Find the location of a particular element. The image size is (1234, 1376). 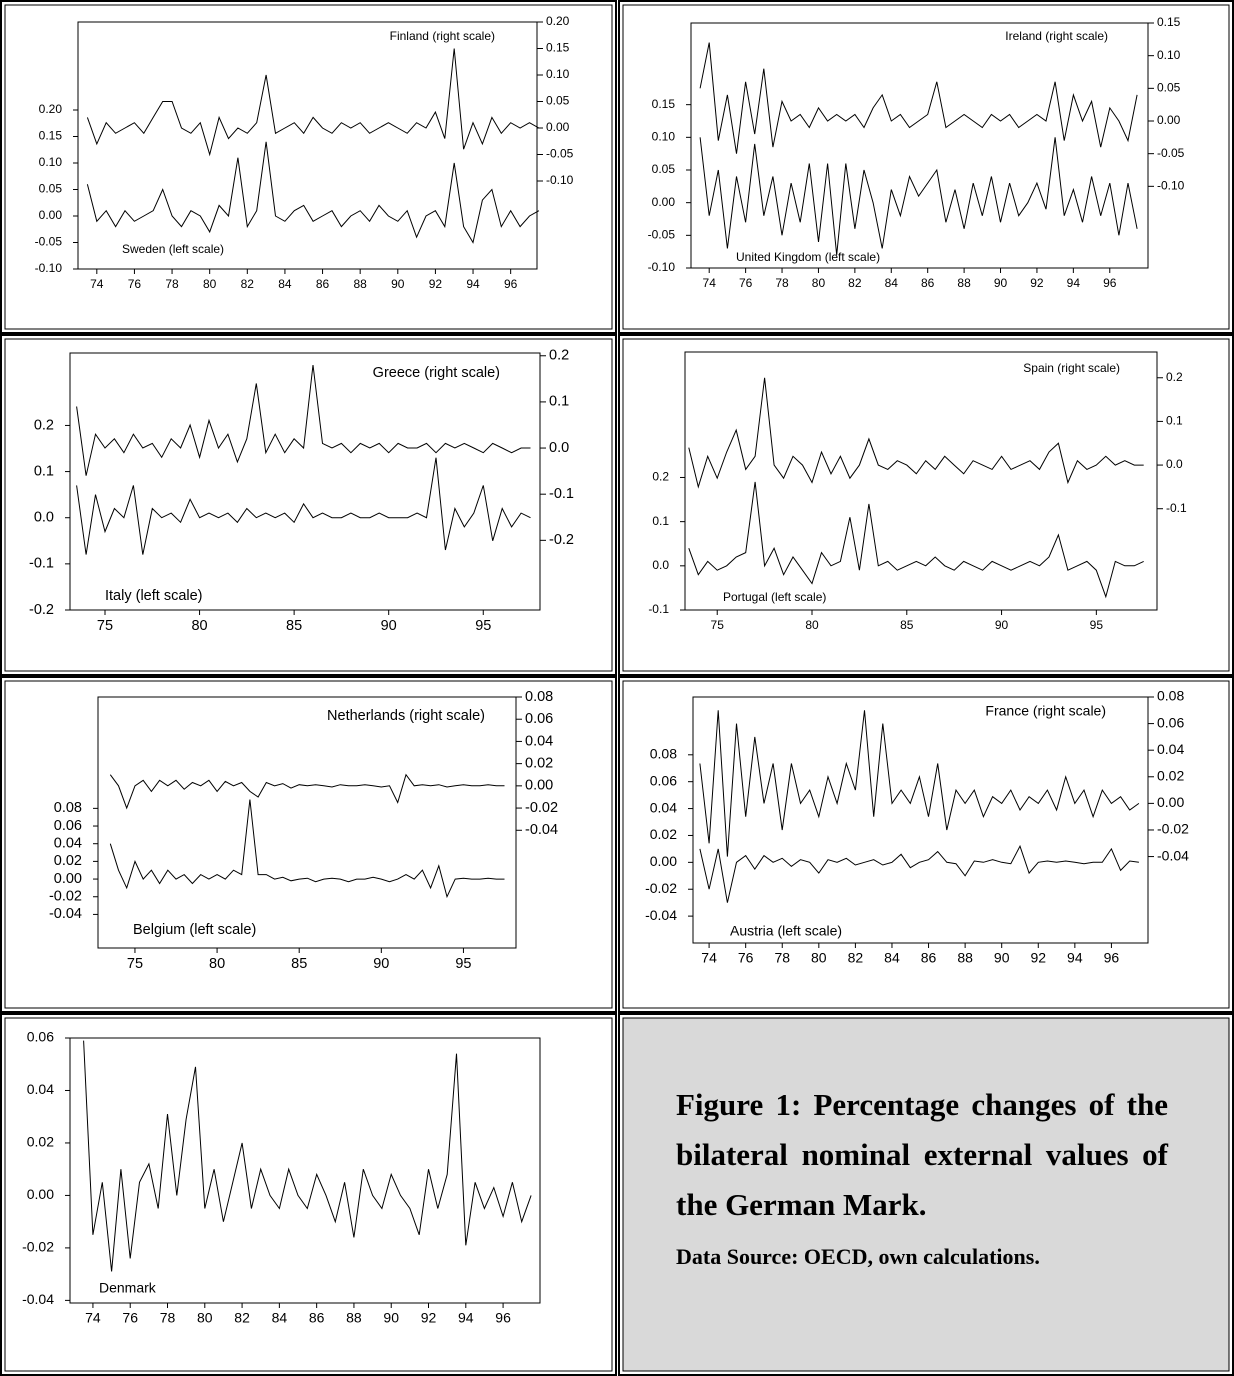

y-tick-label: -0.10 is located at coordinates (662, 267).